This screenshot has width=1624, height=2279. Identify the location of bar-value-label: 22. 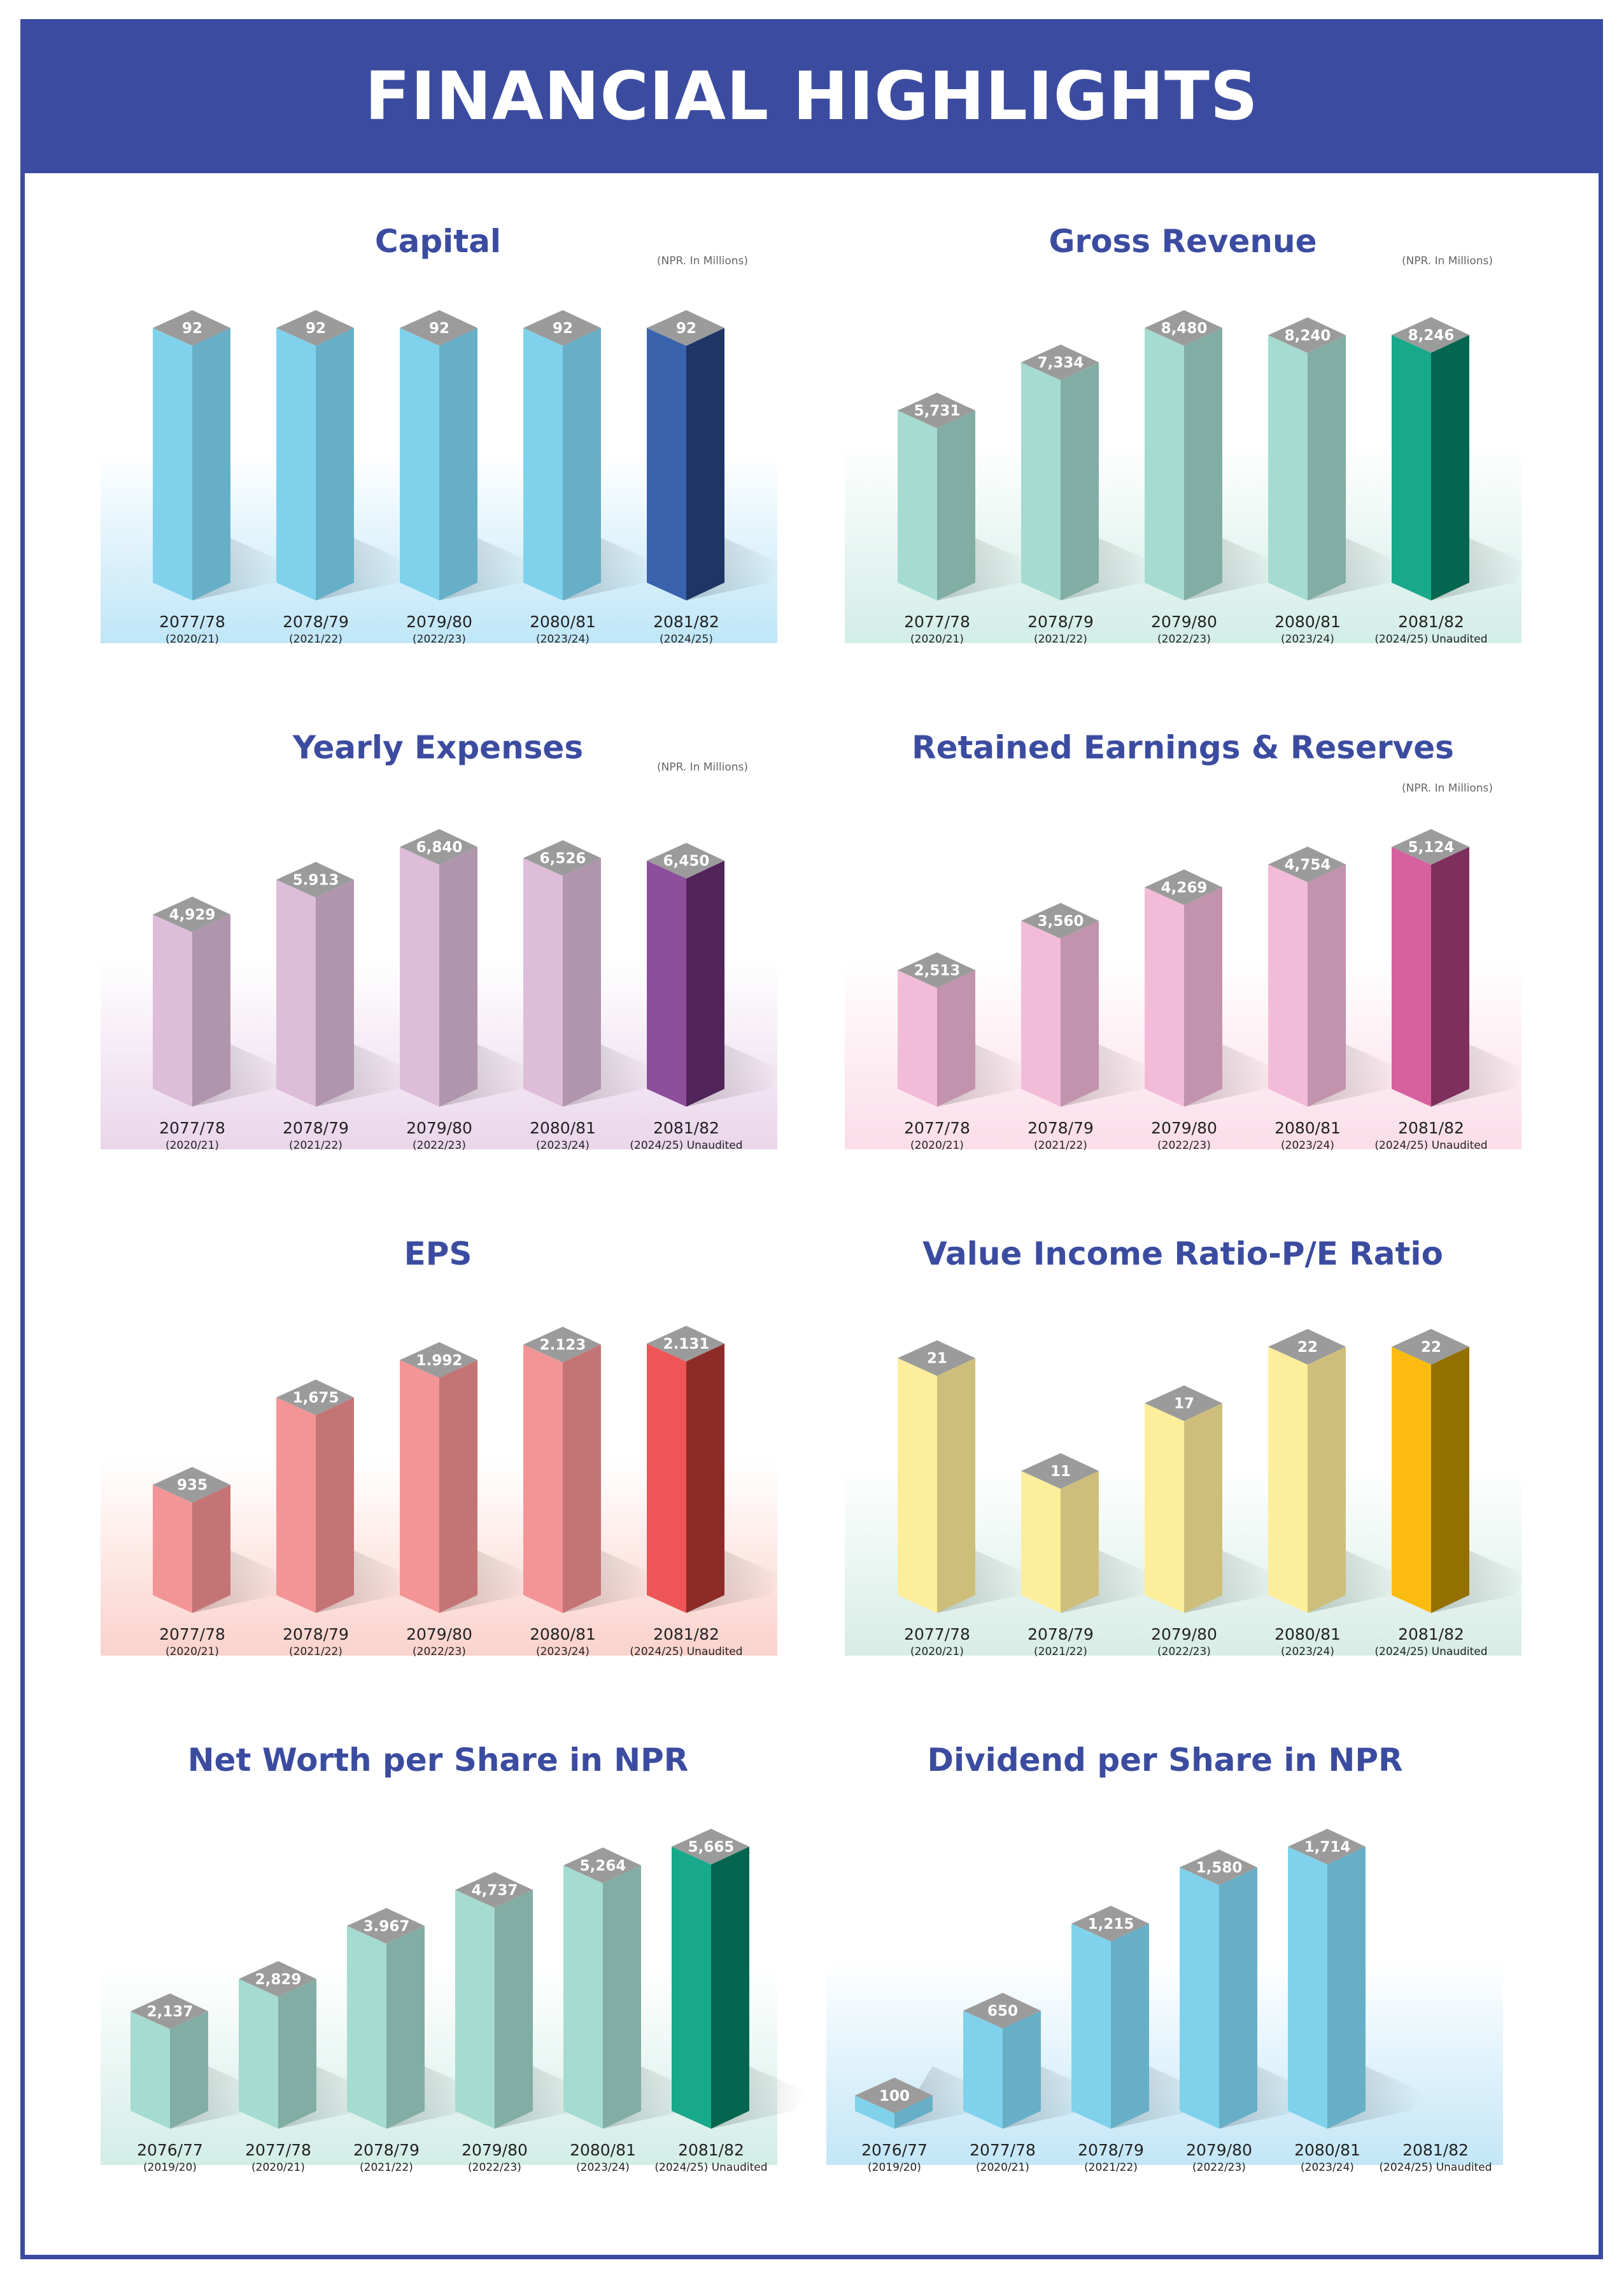
(1307, 1347).